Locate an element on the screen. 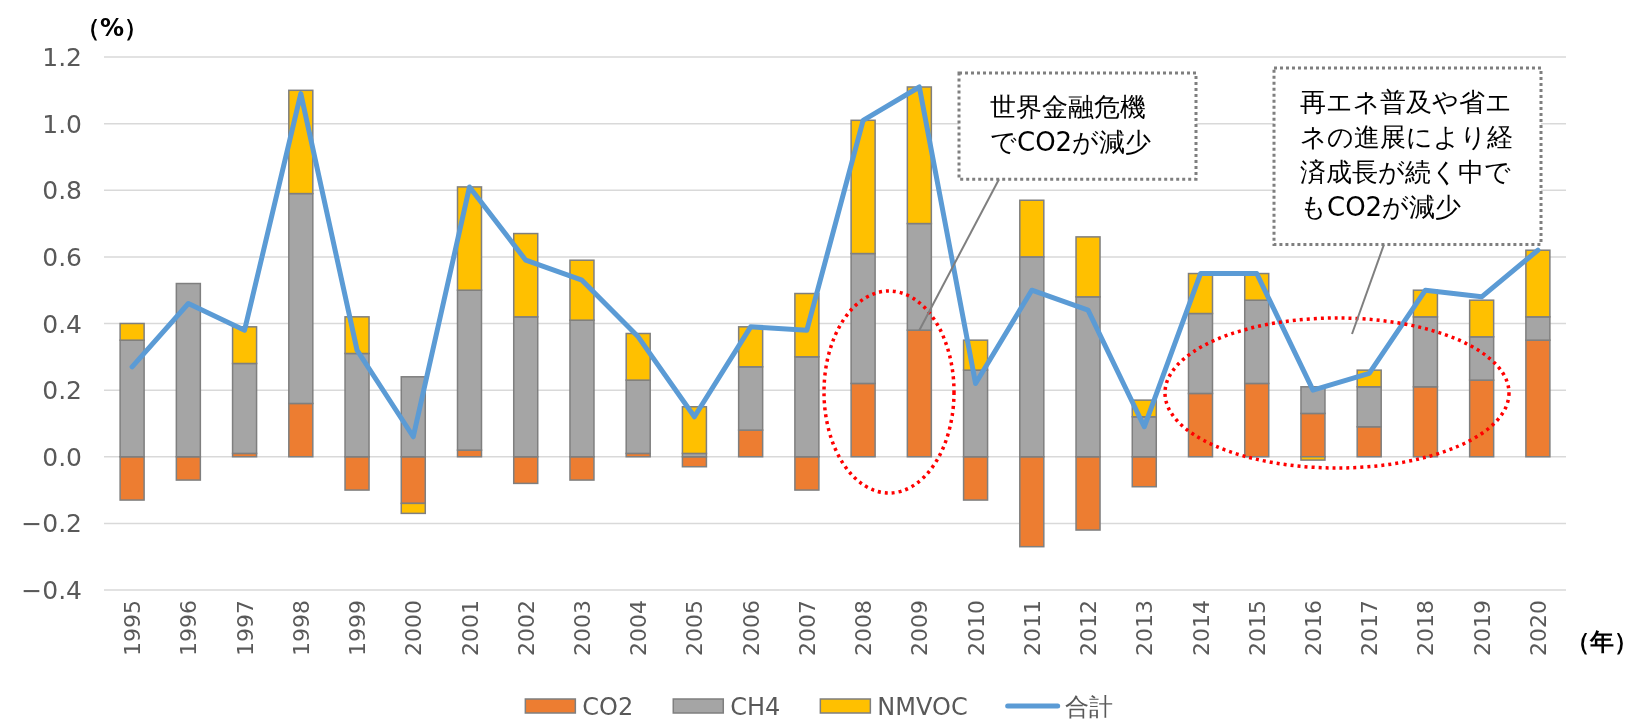 Image resolution: width=1638 pixels, height=726 pixels. legend-label: NMVOC is located at coordinates (922, 707).